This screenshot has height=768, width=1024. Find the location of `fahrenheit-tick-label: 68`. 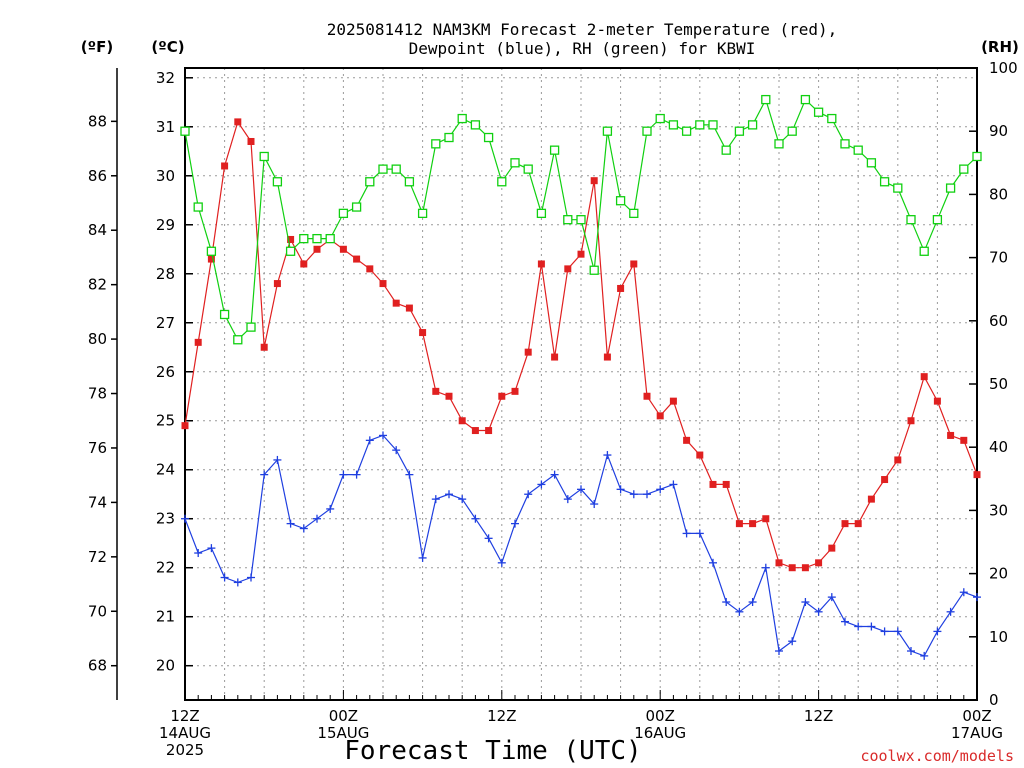

fahrenheit-tick-label: 68 is located at coordinates (97, 666).